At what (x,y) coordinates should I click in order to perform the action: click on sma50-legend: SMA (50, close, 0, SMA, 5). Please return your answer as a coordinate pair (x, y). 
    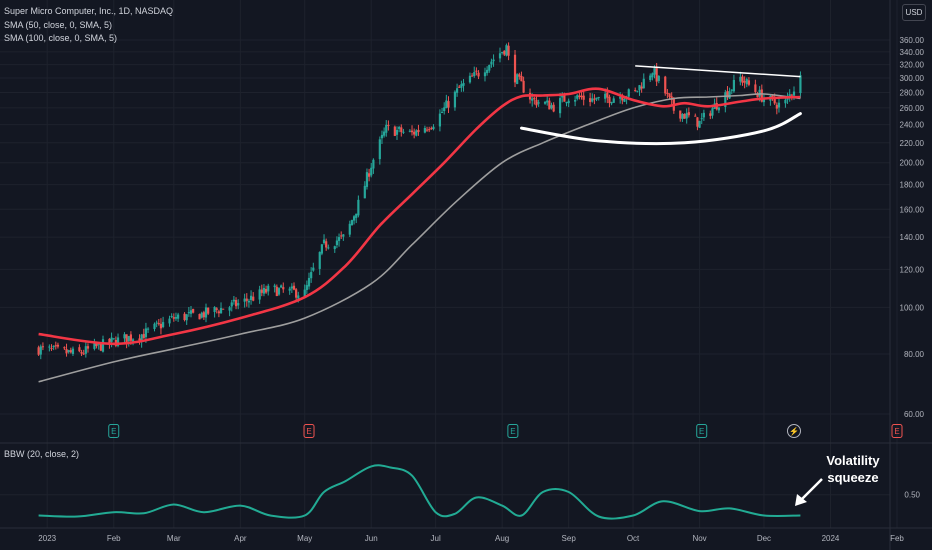
    Looking at the image, I should click on (58, 25).